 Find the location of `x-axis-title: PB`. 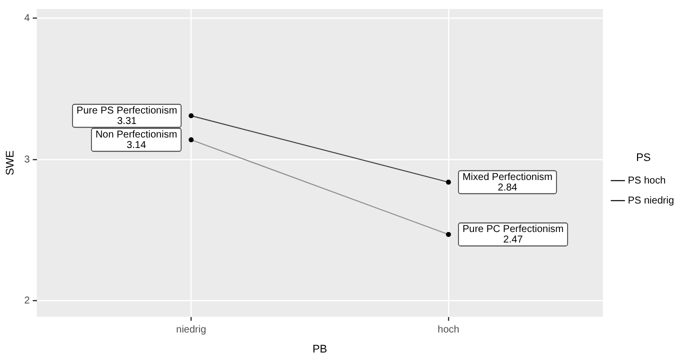

x-axis-title: PB is located at coordinates (320, 349).